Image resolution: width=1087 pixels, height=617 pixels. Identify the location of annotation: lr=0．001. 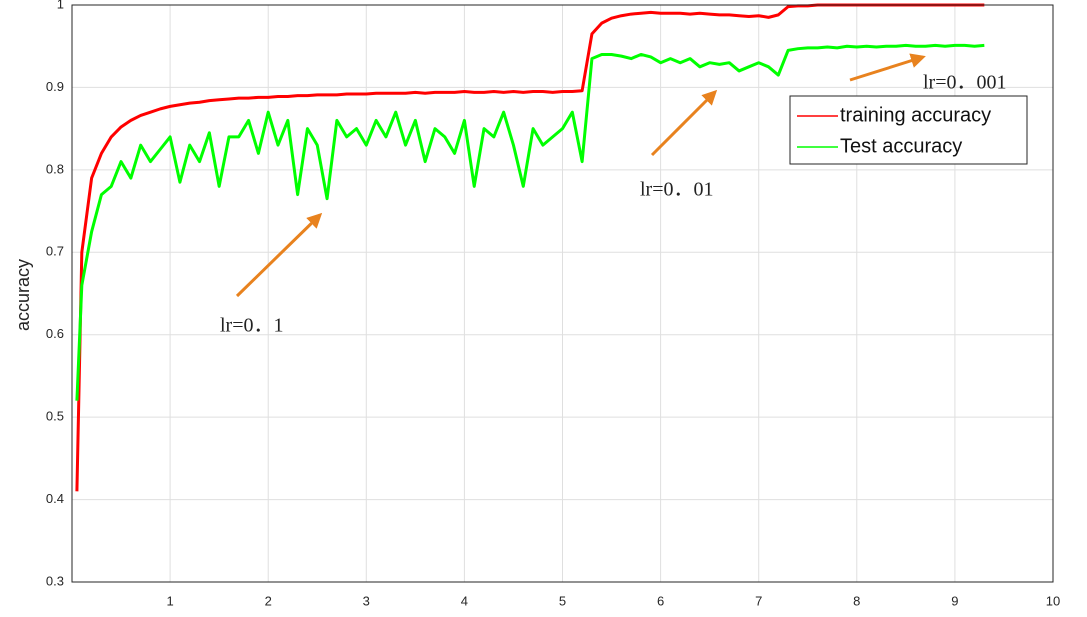
(965, 83).